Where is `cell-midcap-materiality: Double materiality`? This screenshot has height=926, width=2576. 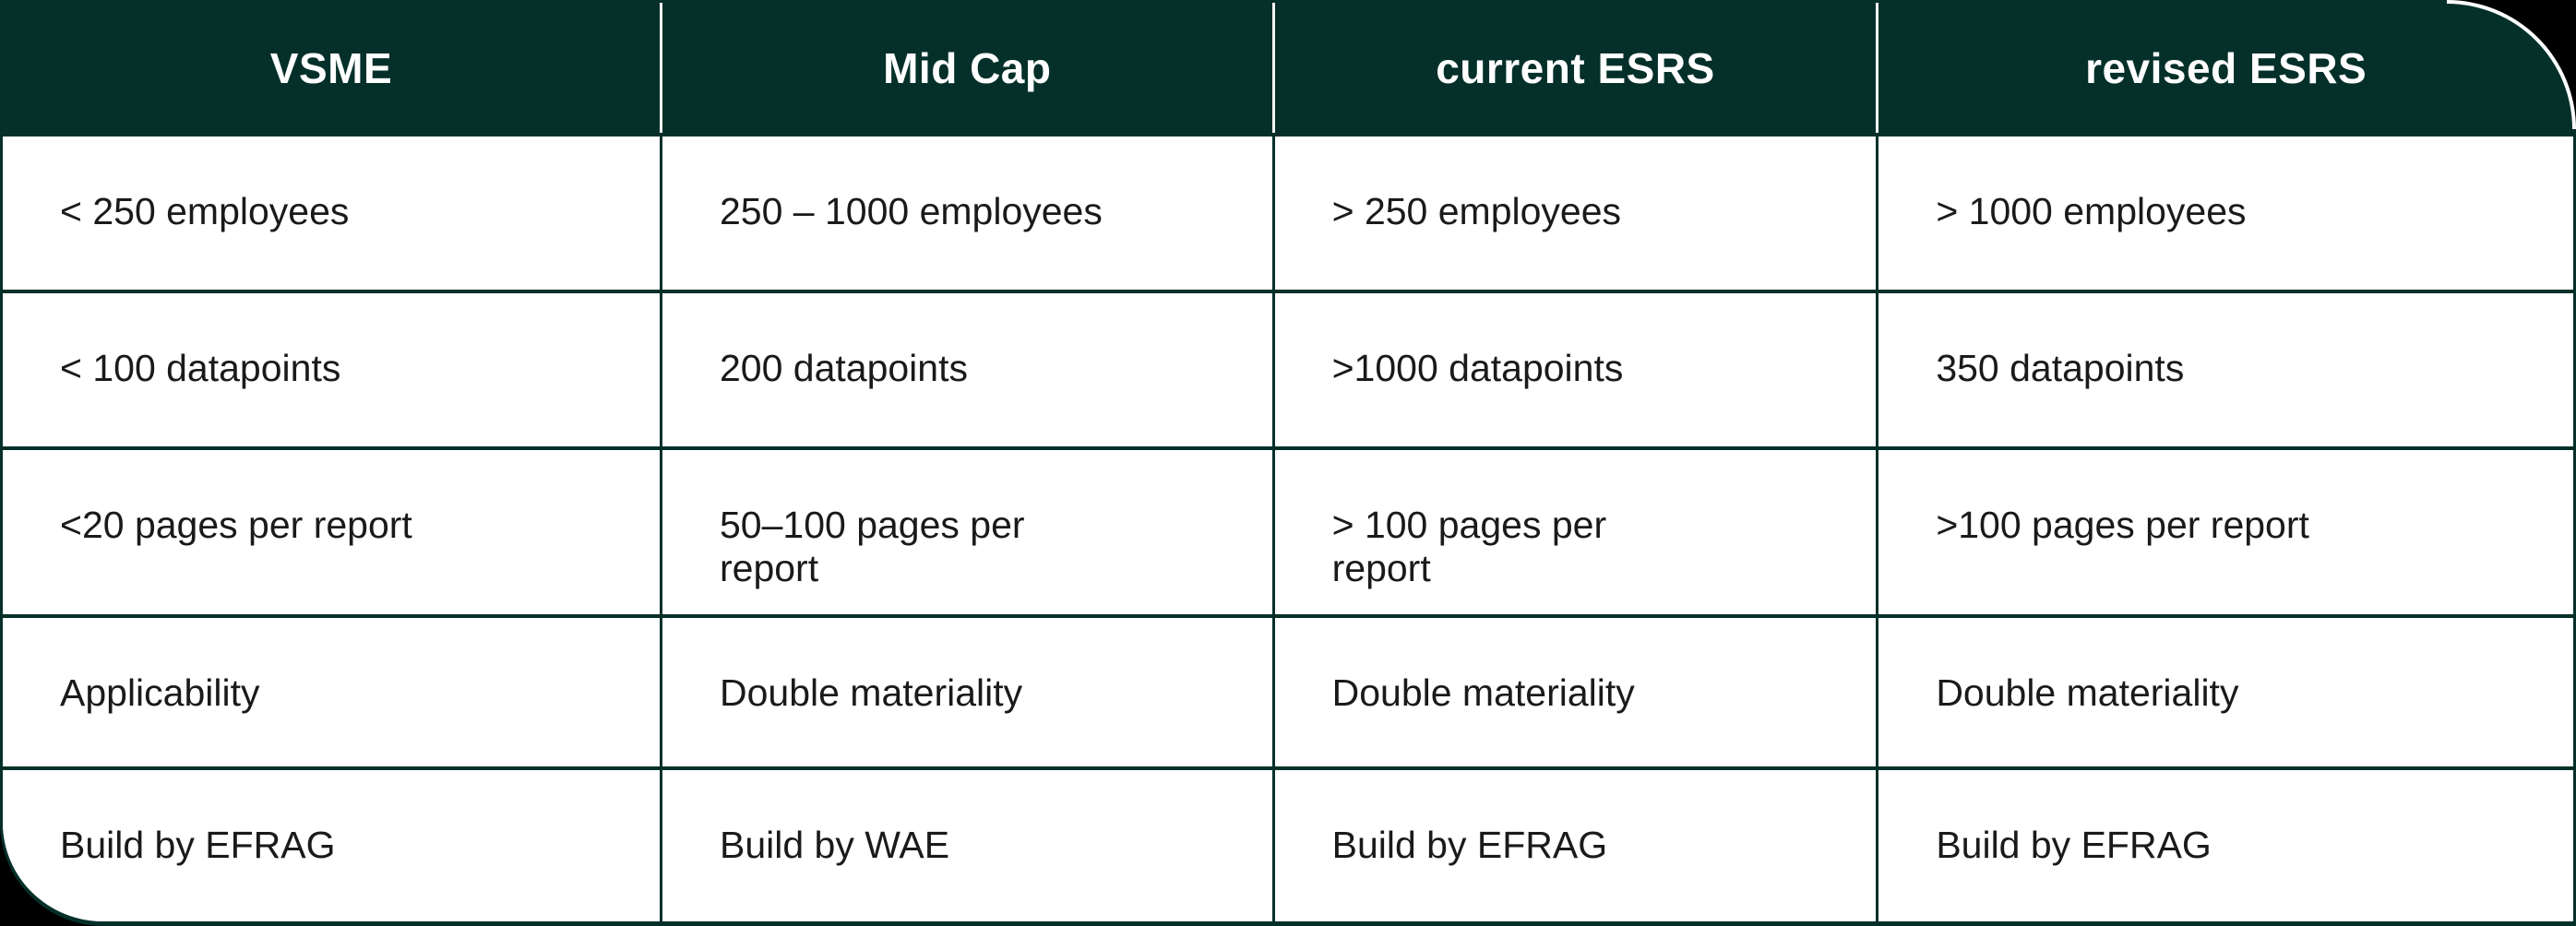 cell-midcap-materiality: Double materiality is located at coordinates (966, 691).